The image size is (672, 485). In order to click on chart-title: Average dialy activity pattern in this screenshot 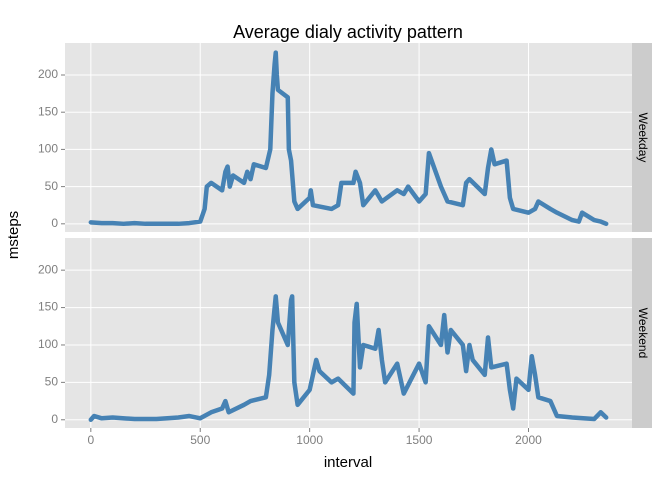, I will do `click(348, 32)`.